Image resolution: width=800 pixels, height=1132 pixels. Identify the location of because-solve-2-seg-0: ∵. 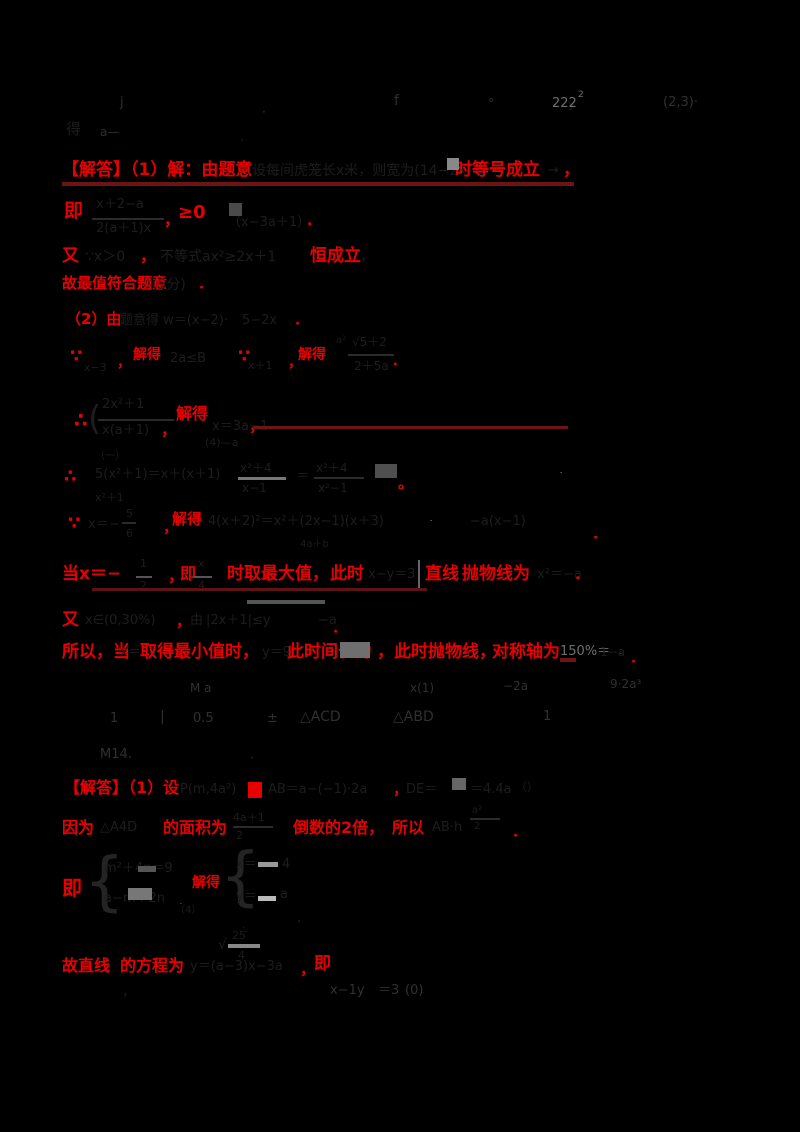
(74, 523).